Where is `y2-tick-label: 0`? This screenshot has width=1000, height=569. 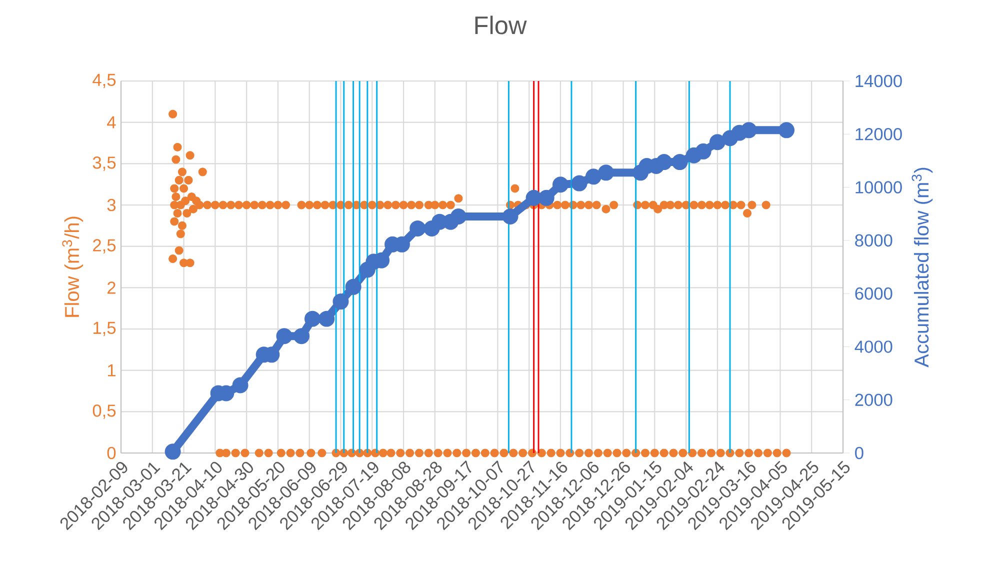
y2-tick-label: 0 is located at coordinates (859, 453).